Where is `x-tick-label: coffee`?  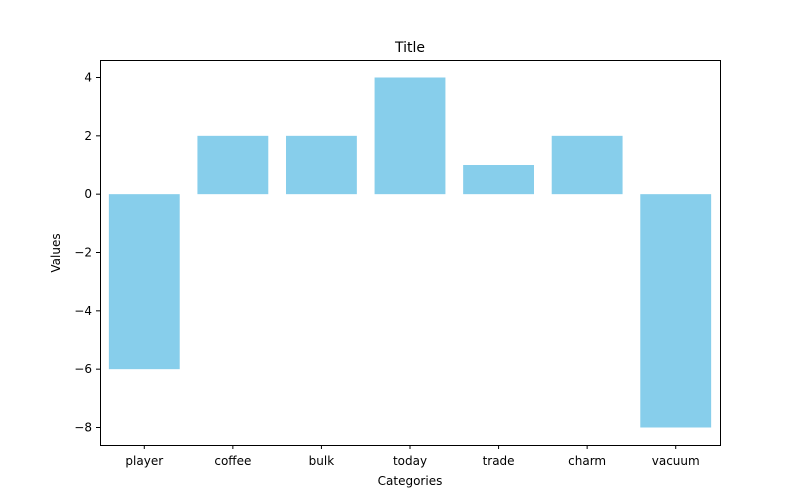
x-tick-label: coffee is located at coordinates (232, 461).